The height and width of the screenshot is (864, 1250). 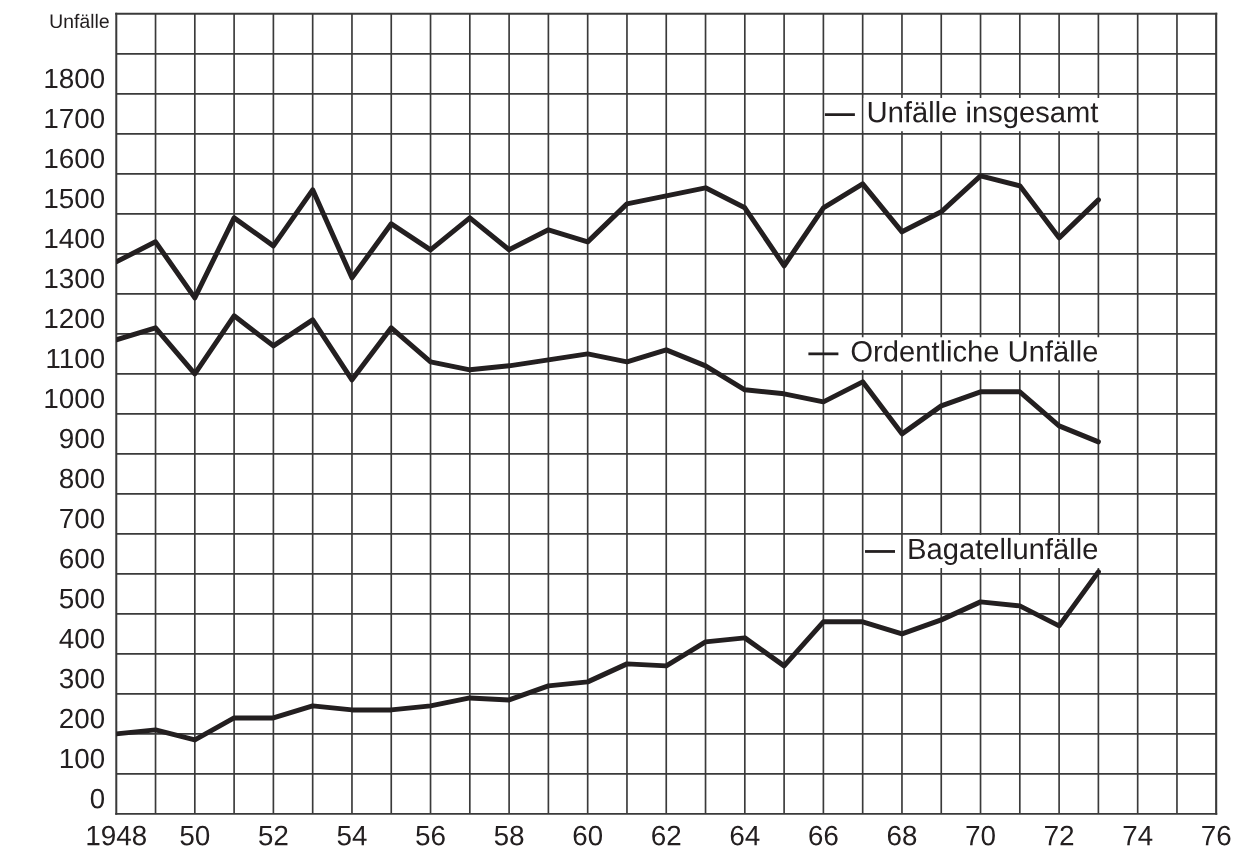 What do you see at coordinates (75, 398) in the screenshot?
I see `y-tick-label: 1000` at bounding box center [75, 398].